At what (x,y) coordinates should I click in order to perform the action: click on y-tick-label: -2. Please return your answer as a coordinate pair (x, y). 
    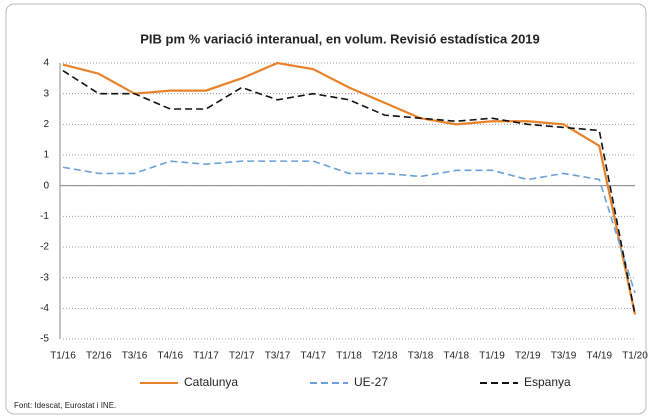
    Looking at the image, I should click on (44, 247).